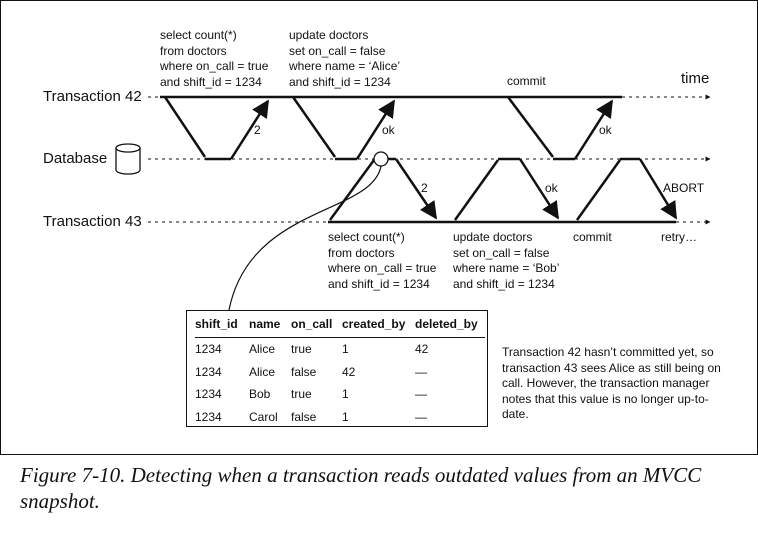 The width and height of the screenshot is (758, 542). Describe the element at coordinates (551, 188) in the screenshot. I see `tx43-update-ok: ok` at that location.